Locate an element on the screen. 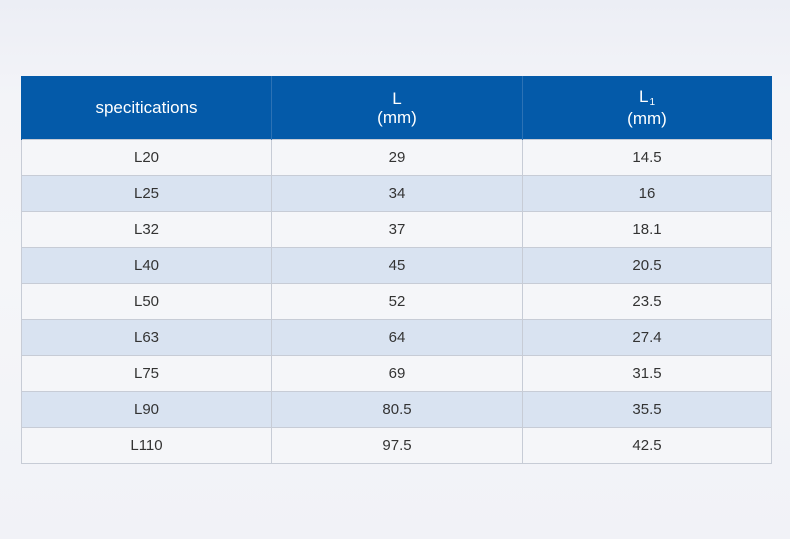  header-l-name: L is located at coordinates (397, 98).